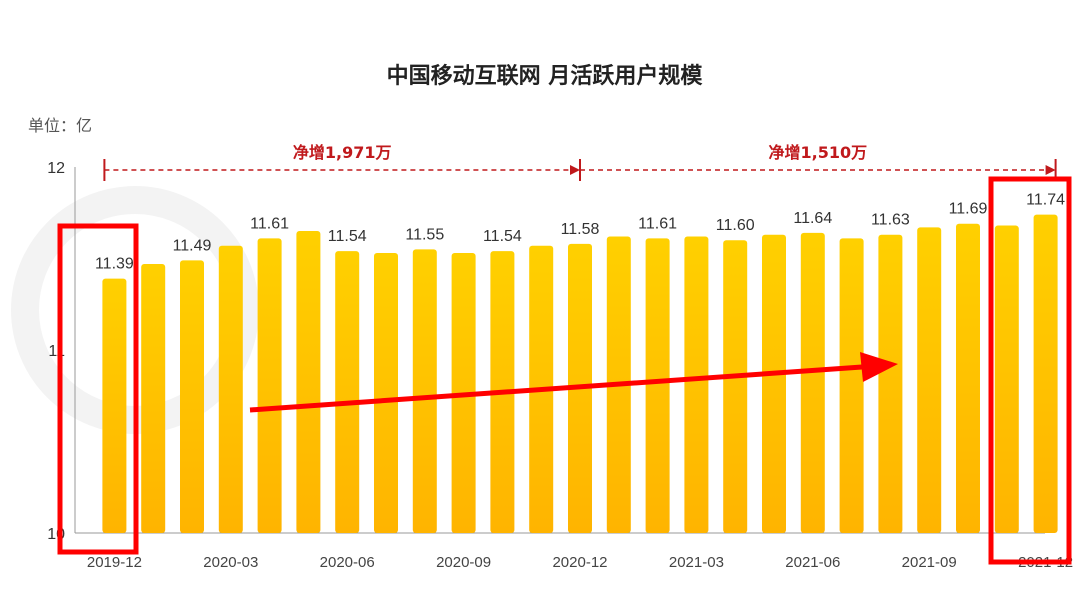 Image resolution: width=1089 pixels, height=589 pixels. I want to click on data-label: 11.63, so click(890, 220).